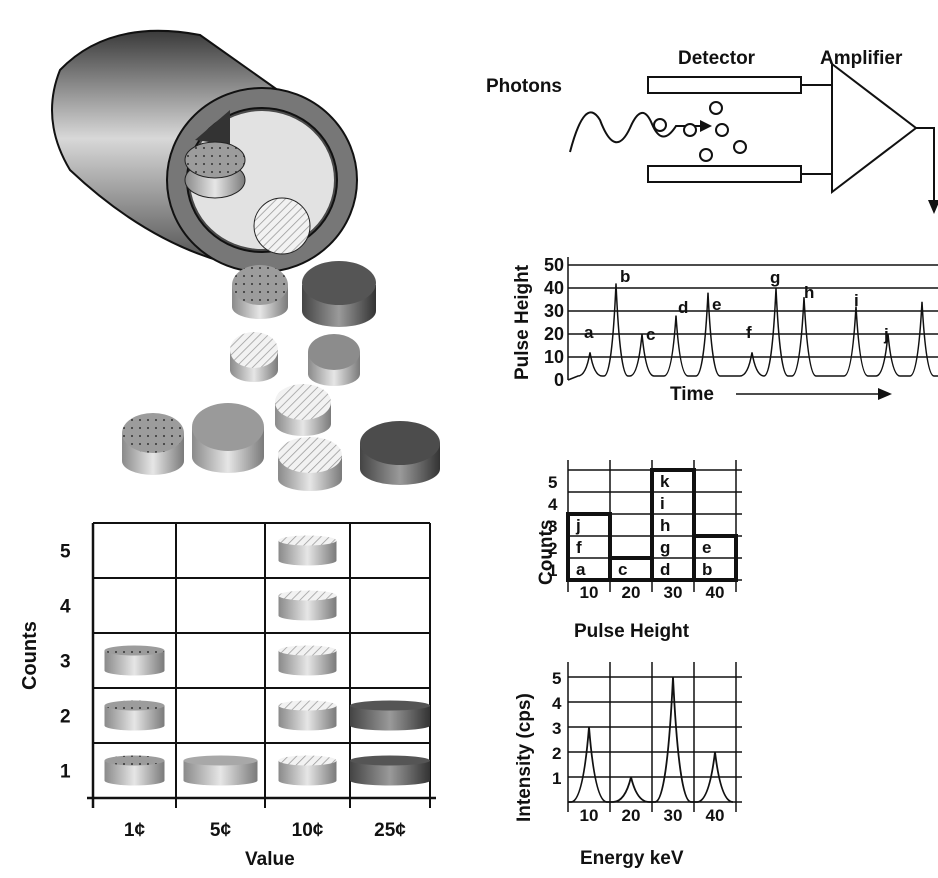 This screenshot has width=938, height=878. Describe the element at coordinates (775, 277) in the screenshot. I see `peak-label: g` at that location.